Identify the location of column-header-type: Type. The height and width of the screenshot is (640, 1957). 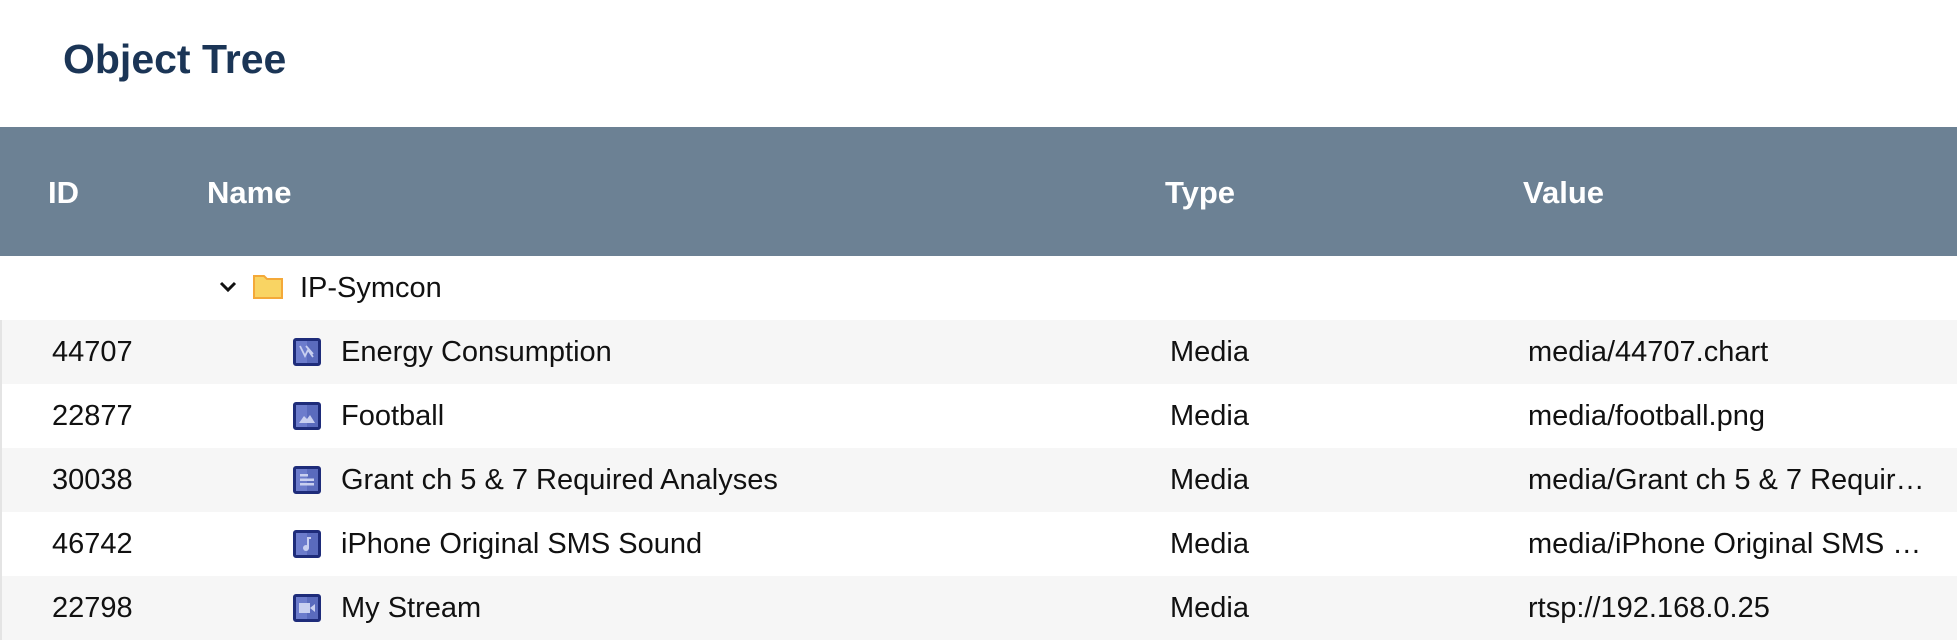
(1200, 192).